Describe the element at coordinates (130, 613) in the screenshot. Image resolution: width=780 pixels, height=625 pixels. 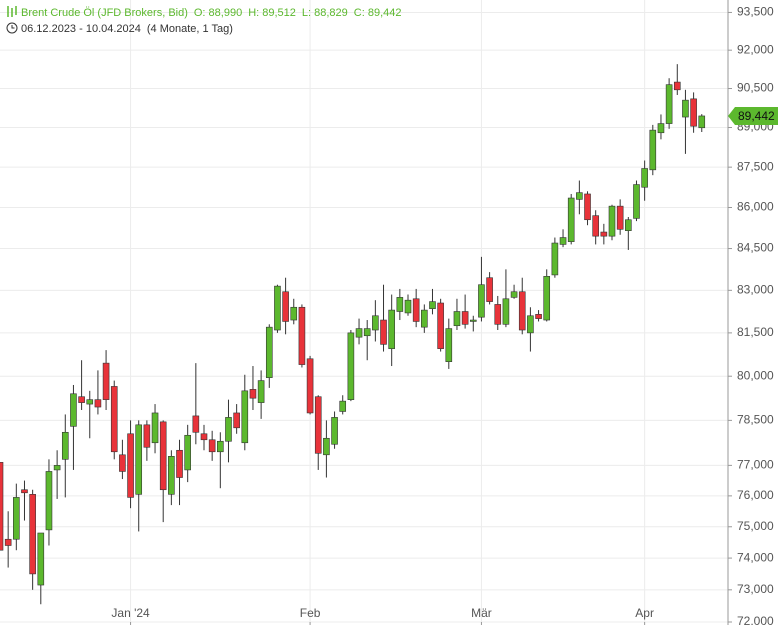
I see `x-tick-label: Jan '24` at that location.